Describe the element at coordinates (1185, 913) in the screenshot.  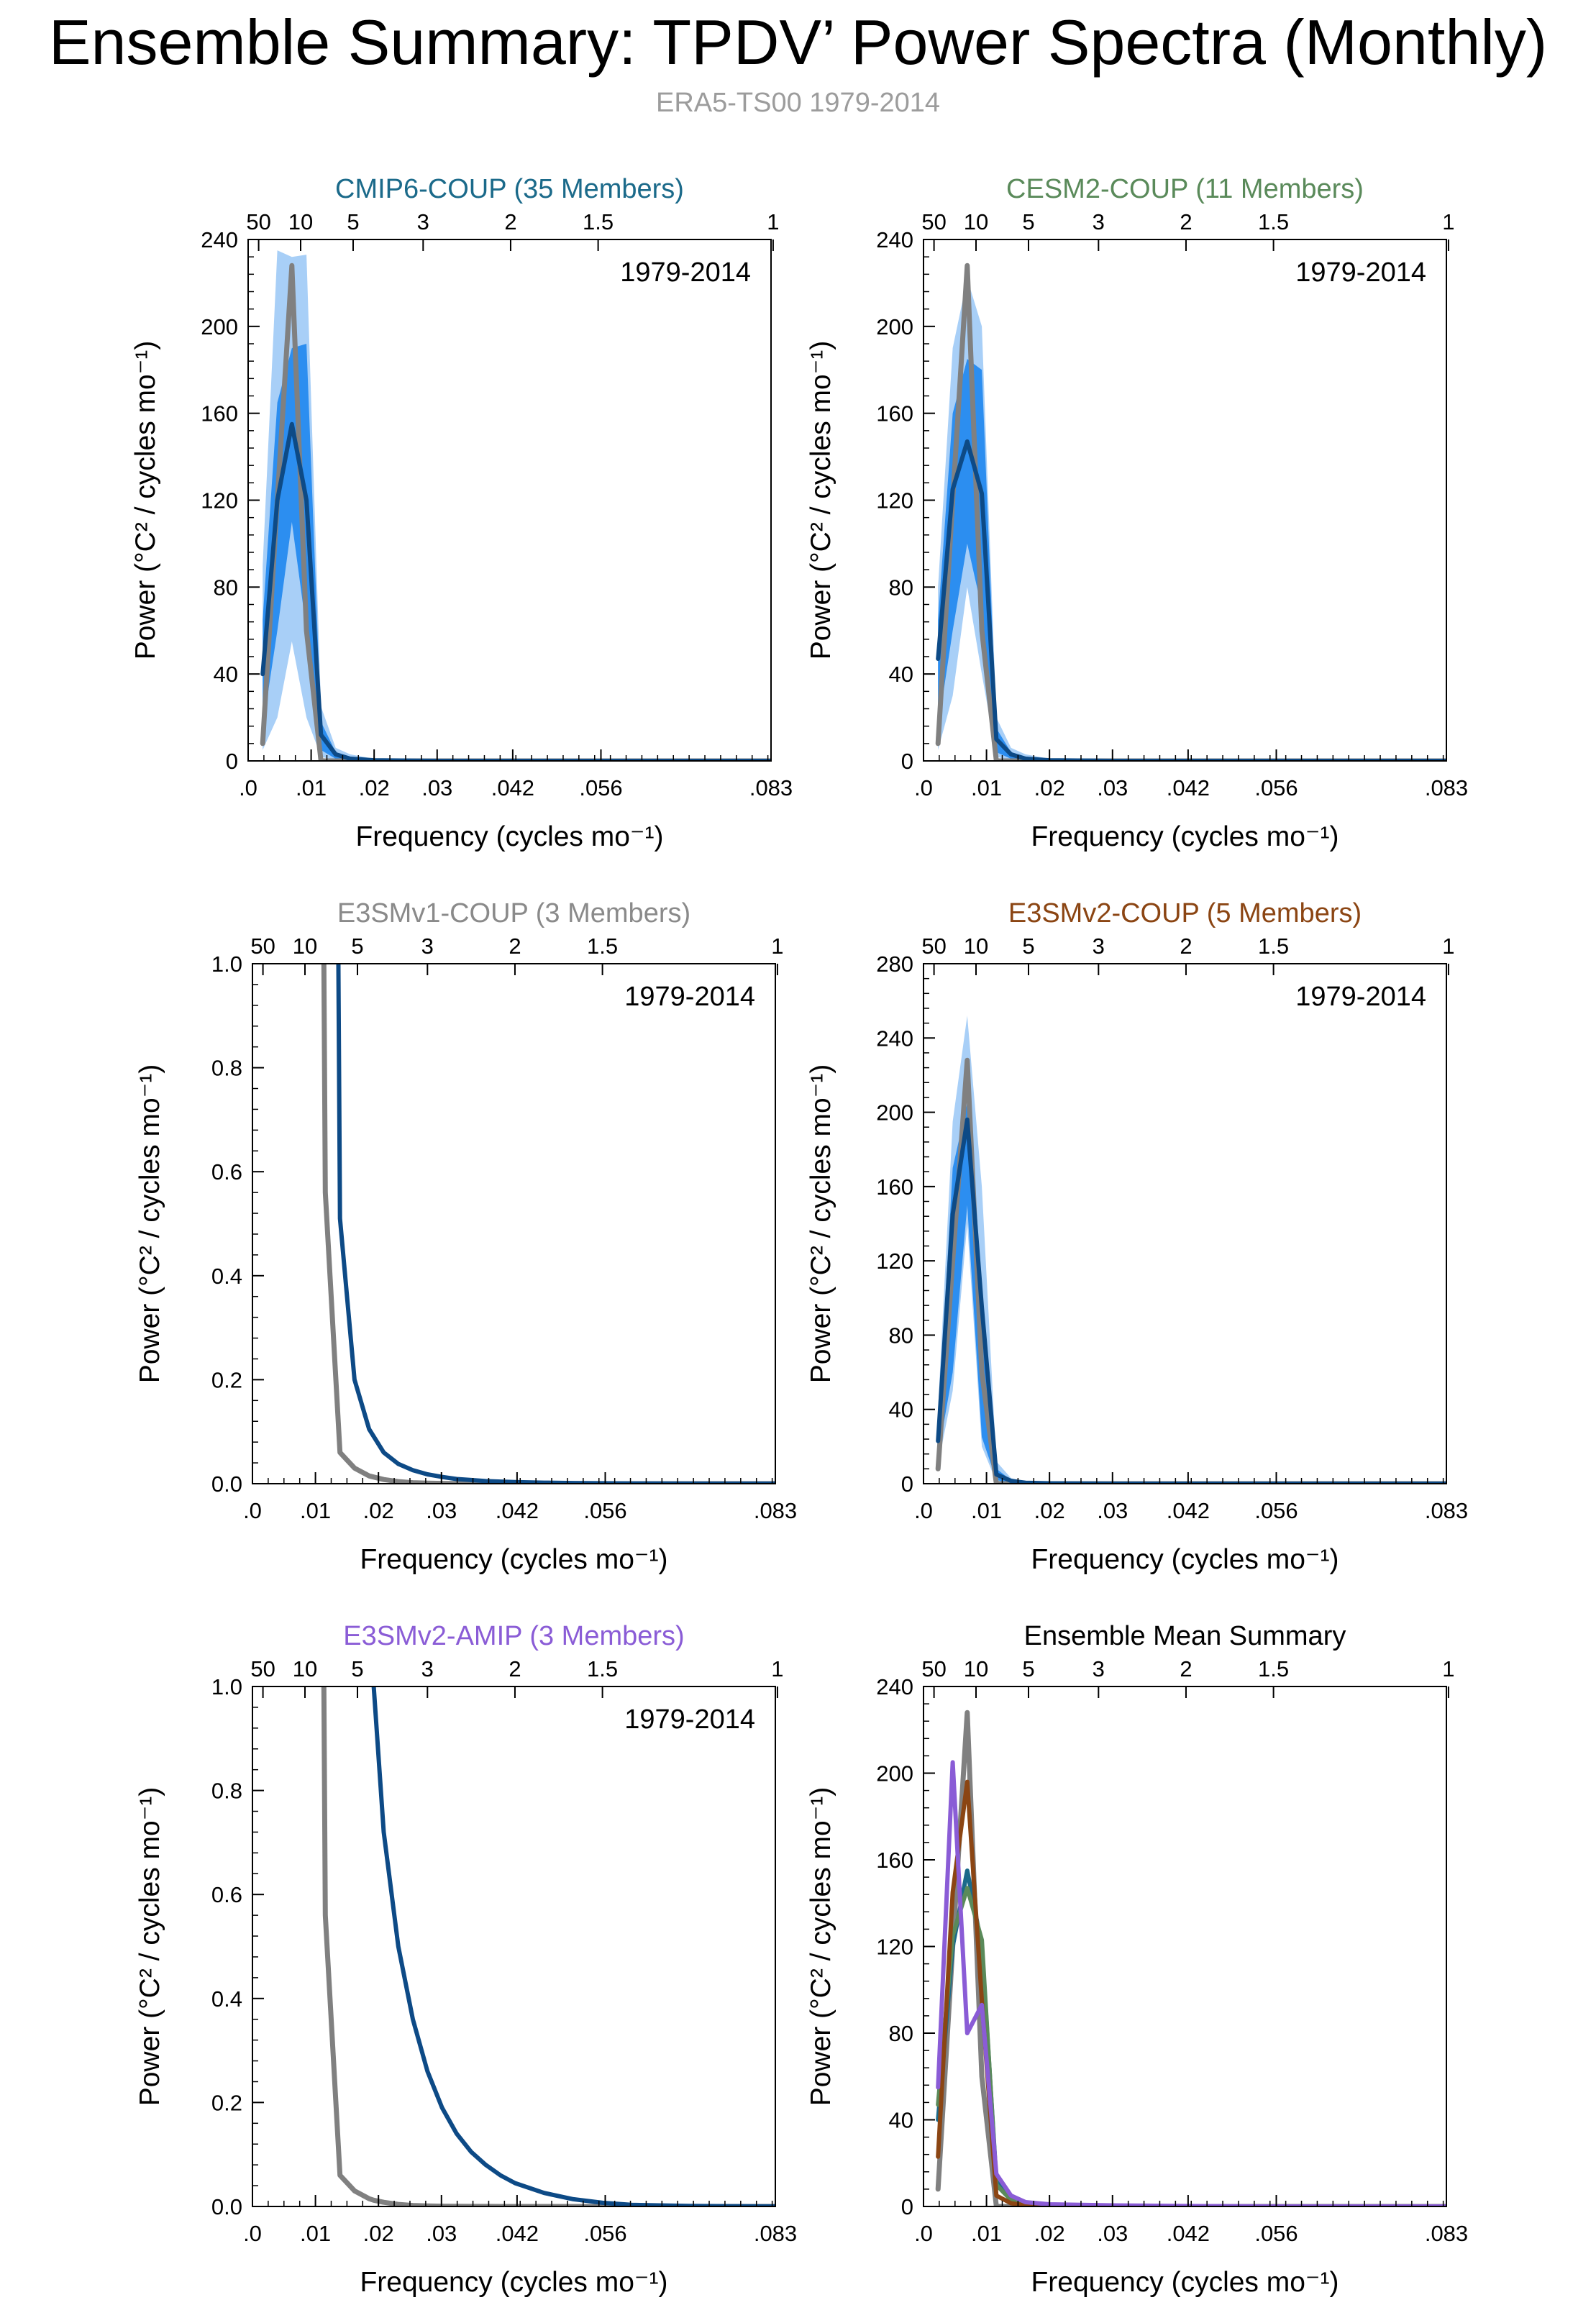
I see `panel-title: E3SMv2-COUP (5 Members)` at that location.